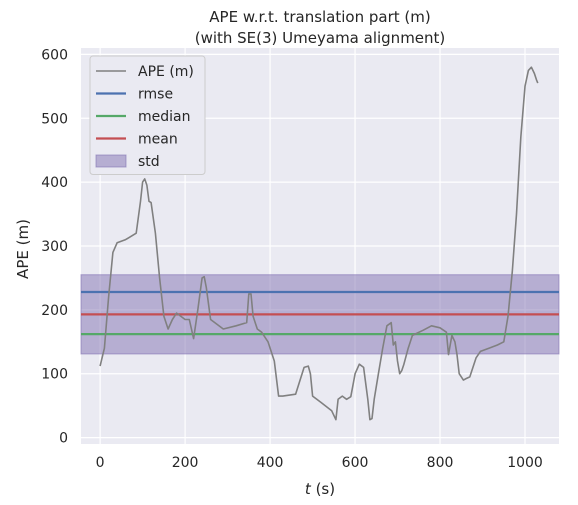 The height and width of the screenshot is (505, 578). Describe the element at coordinates (23, 249) in the screenshot. I see `y-axis-label: APE (m)` at that location.